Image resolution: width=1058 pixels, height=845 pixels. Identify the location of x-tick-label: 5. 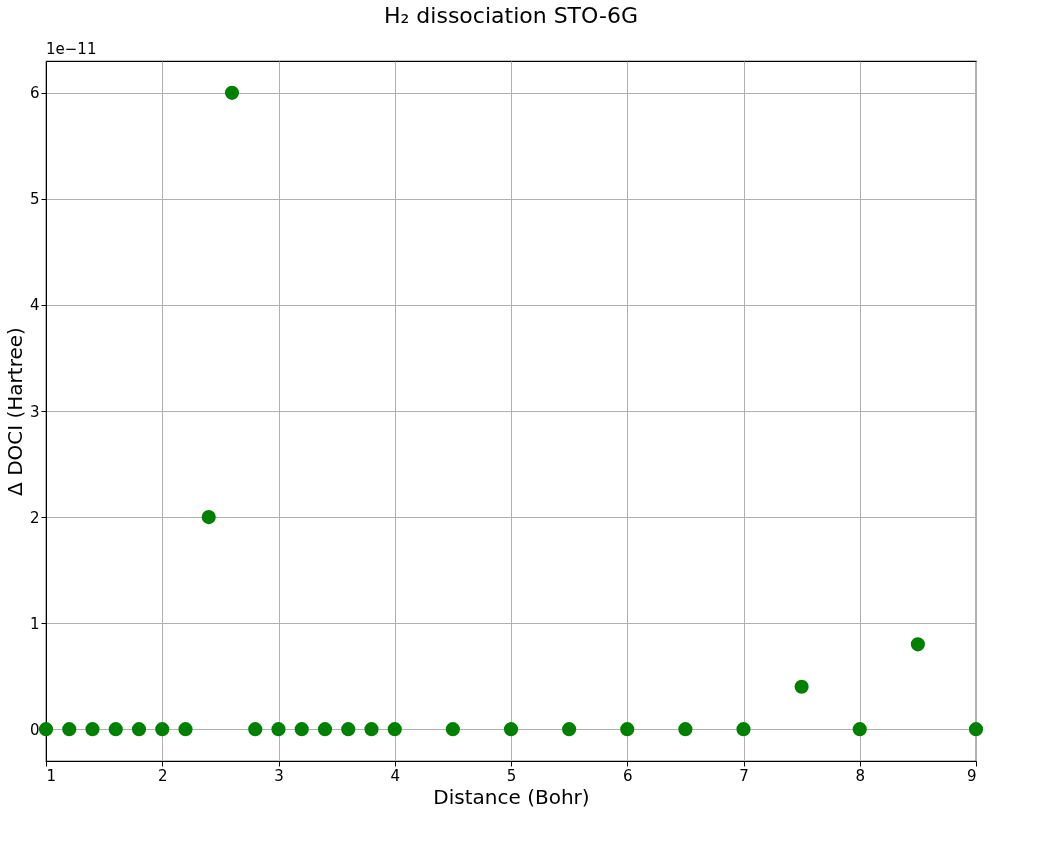
(511, 775).